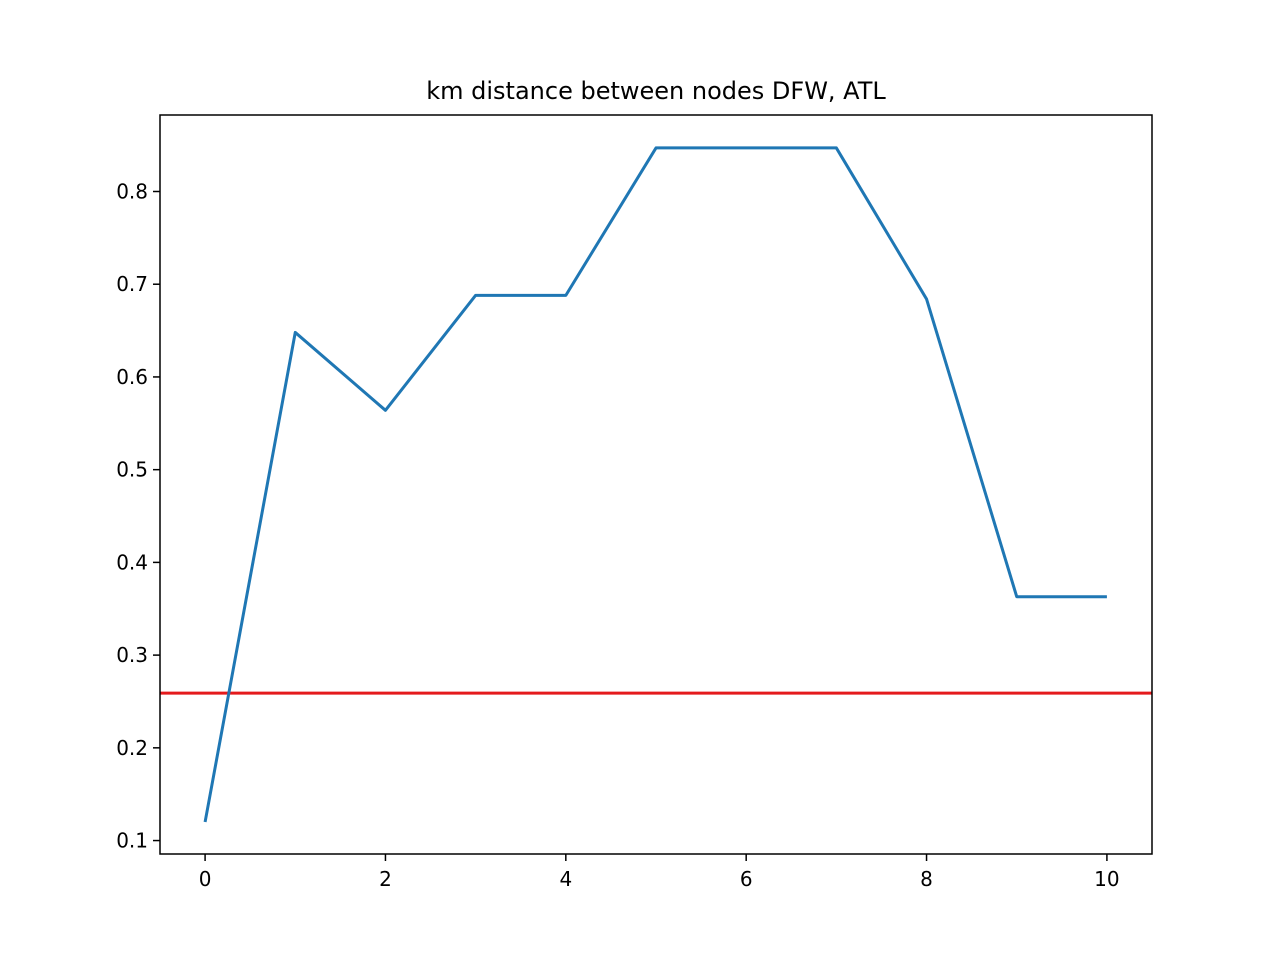 The width and height of the screenshot is (1280, 960). What do you see at coordinates (132, 562) in the screenshot?
I see `y-tick-label: 0.4` at bounding box center [132, 562].